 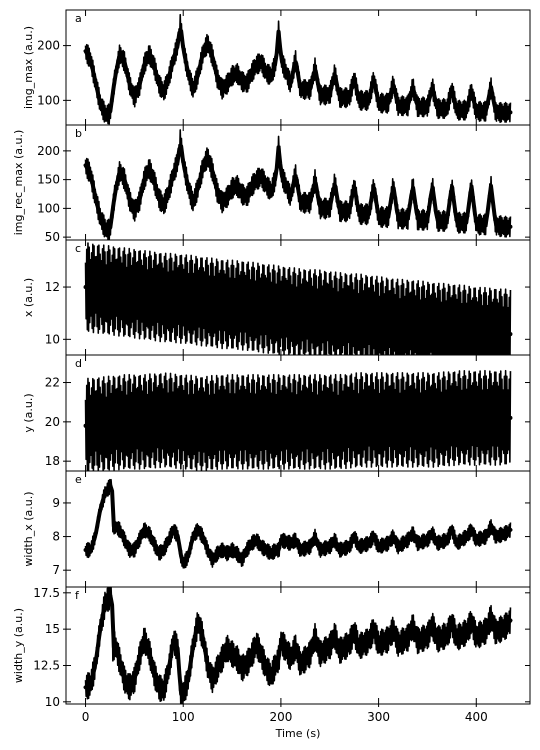 I want to click on y-tick-label-b-2: 150, so click(x=48, y=180).